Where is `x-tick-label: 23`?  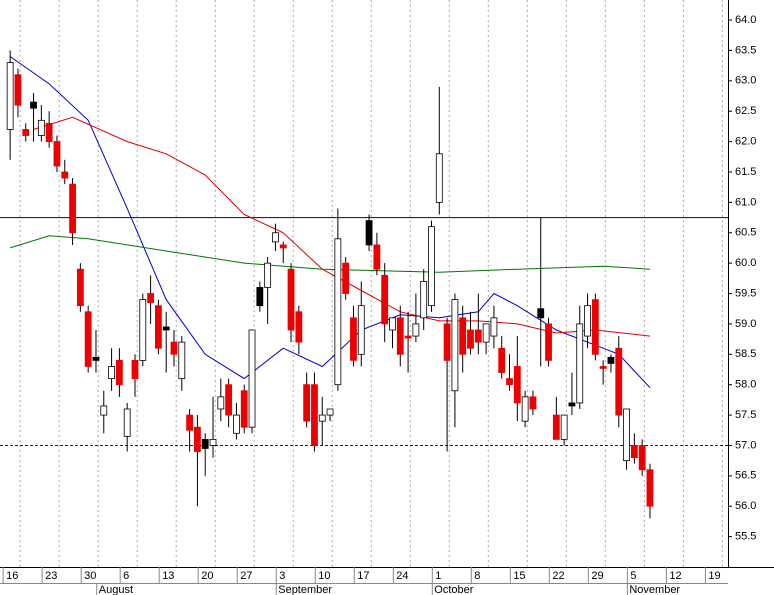
x-tick-label: 23 is located at coordinates (51, 576).